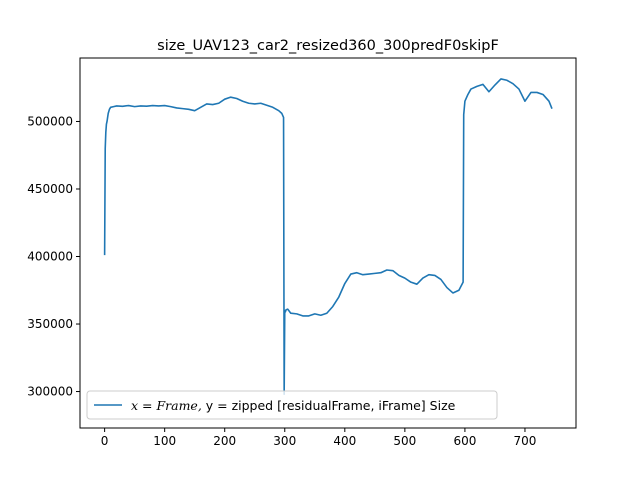 The width and height of the screenshot is (640, 480). Describe the element at coordinates (105, 441) in the screenshot. I see `x-tick-label: 0` at that location.